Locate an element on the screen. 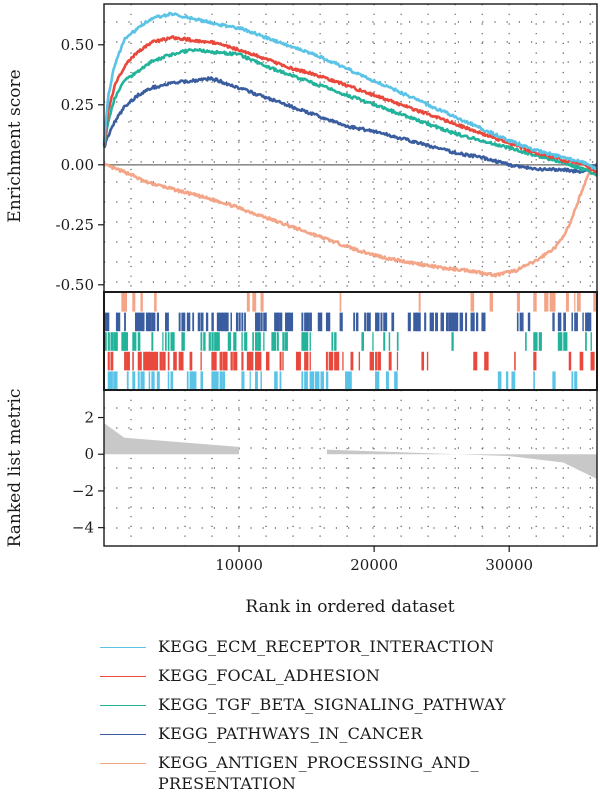 Image resolution: width=600 pixels, height=802 pixels. legend-item: KEGG_ECM_RECEPTOR_INTERACTION is located at coordinates (347, 646).